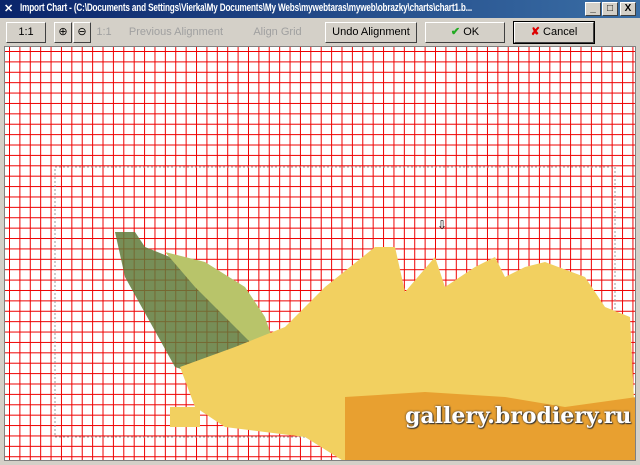 Image resolution: width=640 pixels, height=465 pixels. Describe the element at coordinates (26, 32) in the screenshot. I see `zoom-1to1-button: 1:1` at that location.